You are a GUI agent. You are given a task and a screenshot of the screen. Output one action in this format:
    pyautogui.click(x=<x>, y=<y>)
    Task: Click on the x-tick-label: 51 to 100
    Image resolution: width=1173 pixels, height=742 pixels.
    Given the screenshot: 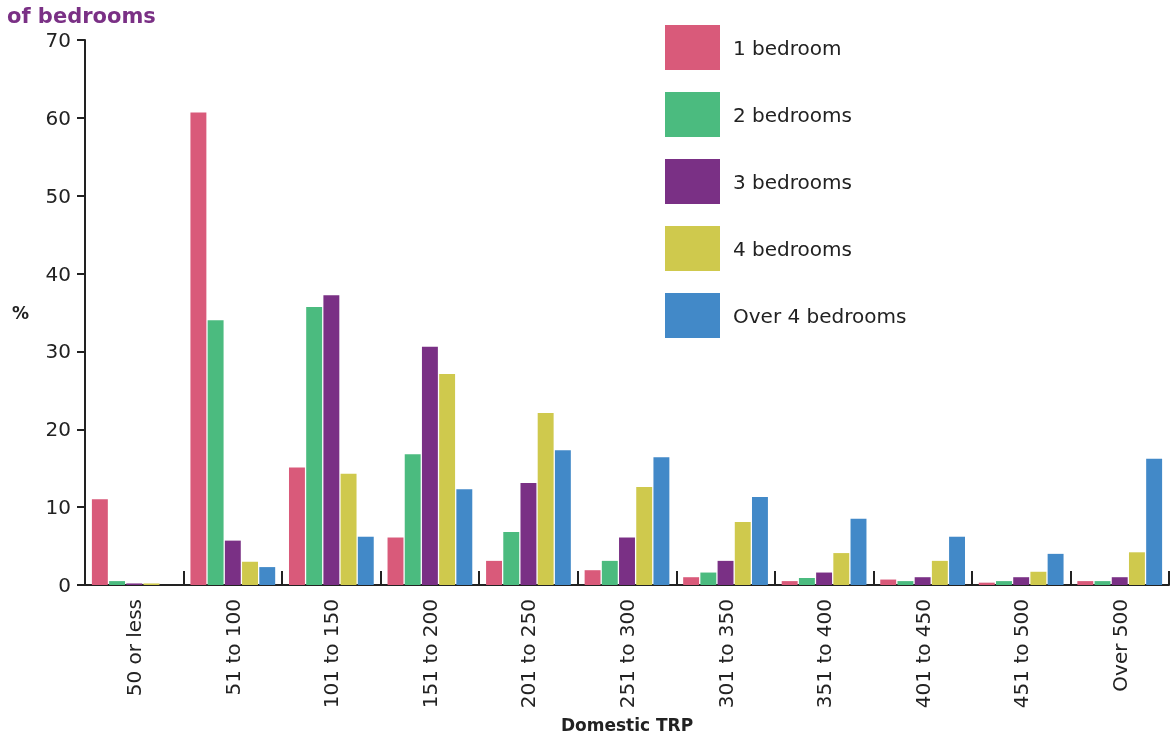 What is the action you would take?
    pyautogui.click(x=232, y=647)
    